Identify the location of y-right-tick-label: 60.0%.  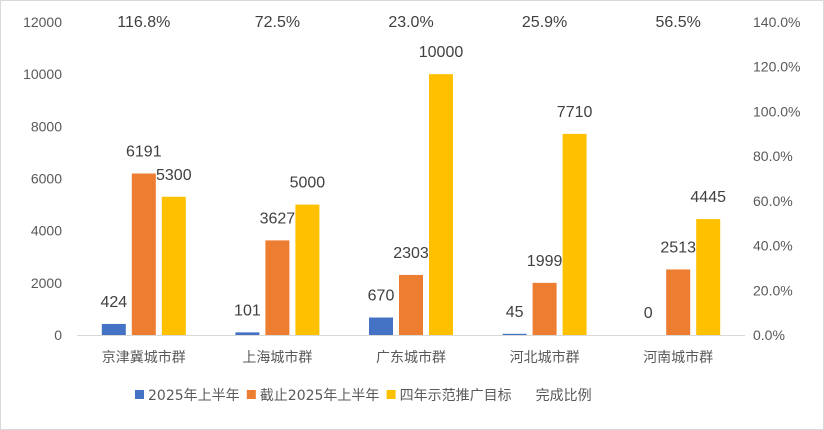
(773, 201).